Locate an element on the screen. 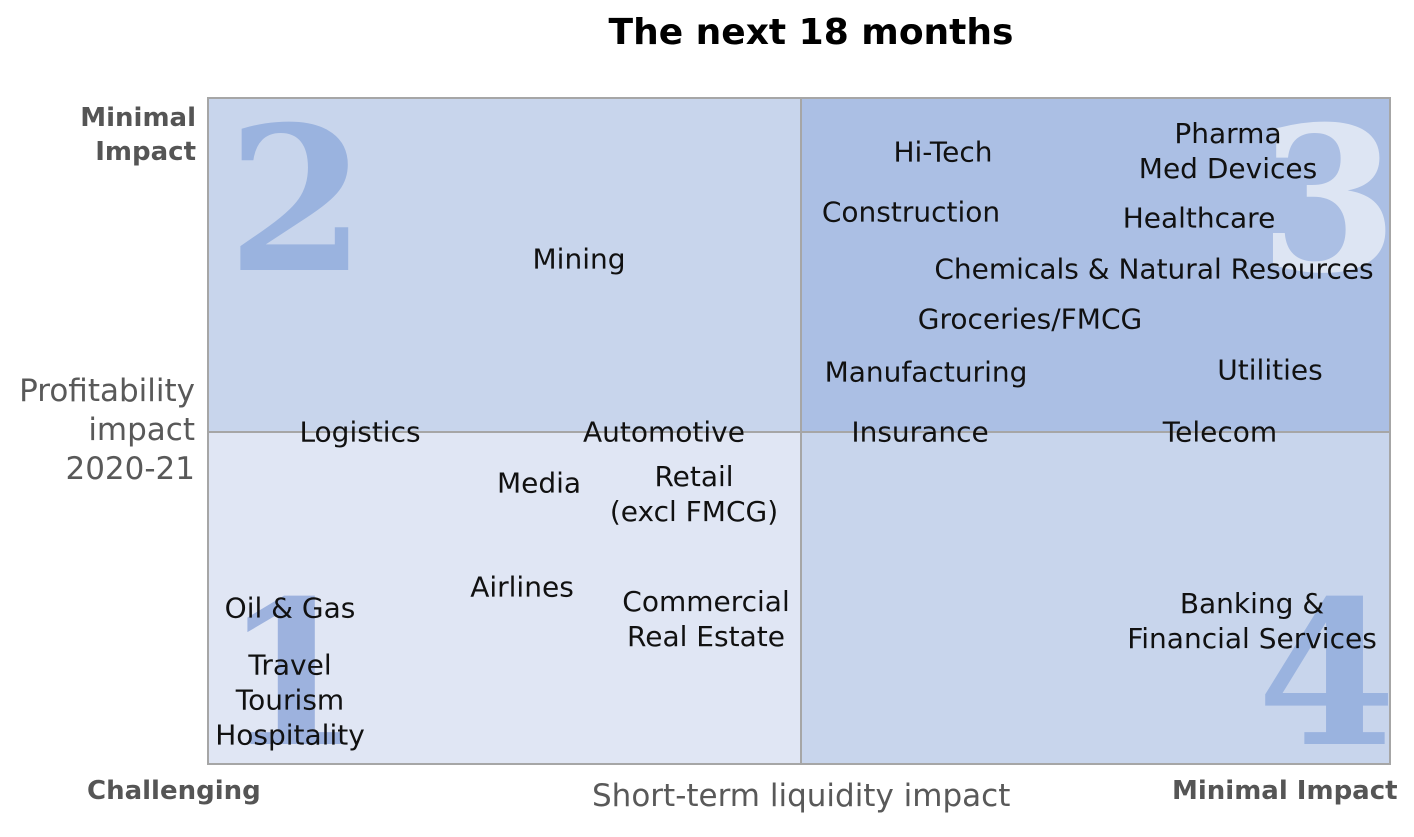 This screenshot has height=837, width=1414. sector-commercial-line1: Commercial is located at coordinates (706, 601).